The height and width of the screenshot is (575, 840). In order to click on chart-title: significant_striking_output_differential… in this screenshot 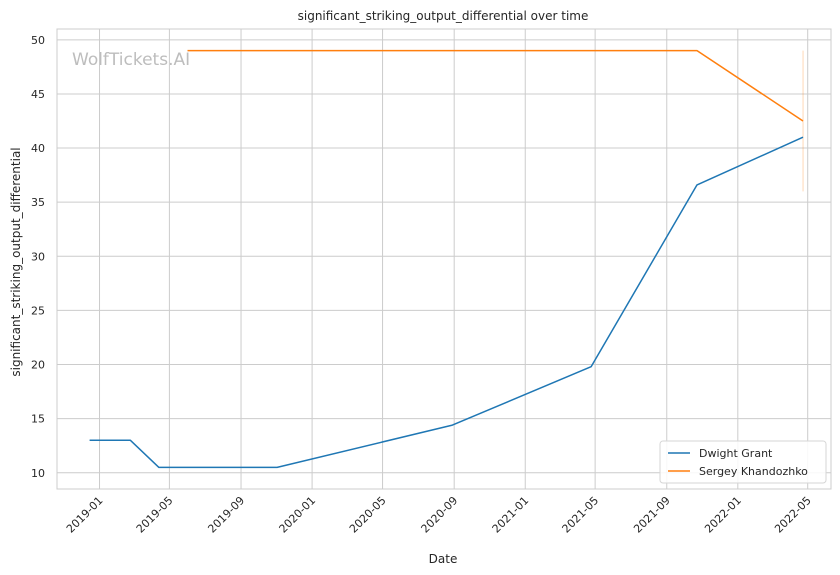, I will do `click(443, 16)`.